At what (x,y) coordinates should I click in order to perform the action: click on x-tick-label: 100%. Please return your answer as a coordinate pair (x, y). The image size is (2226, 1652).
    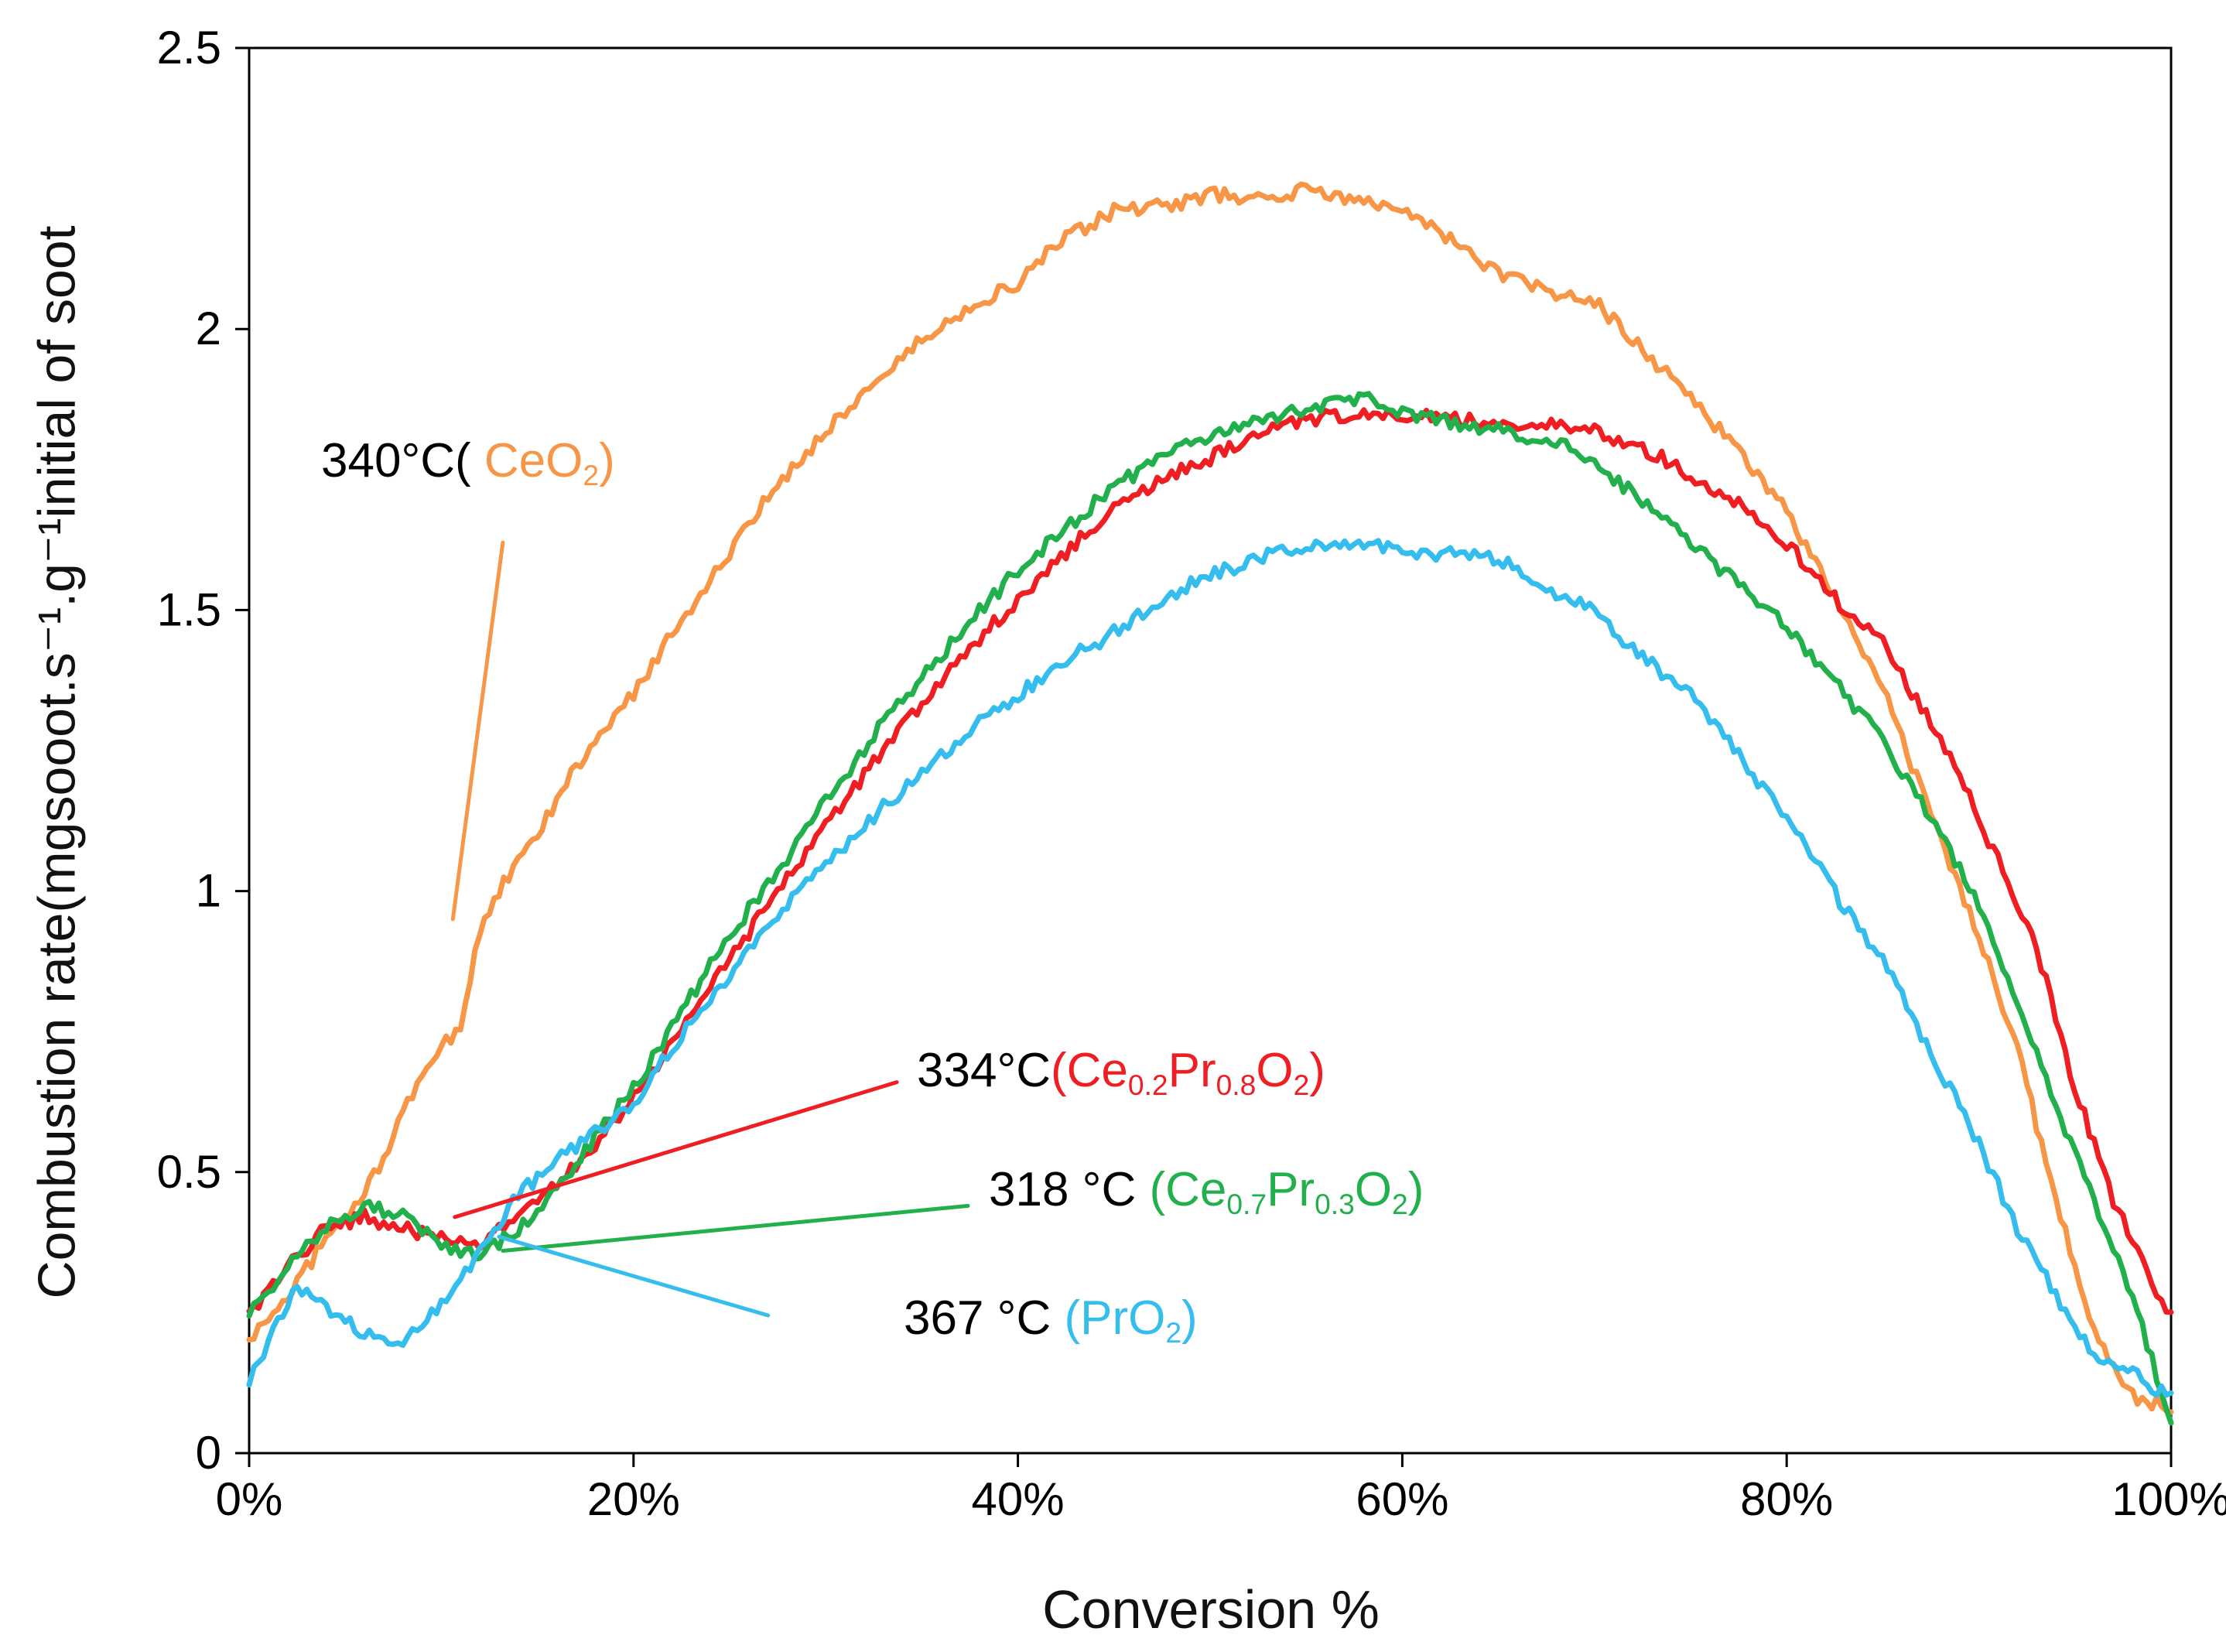
    Looking at the image, I should click on (2168, 1499).